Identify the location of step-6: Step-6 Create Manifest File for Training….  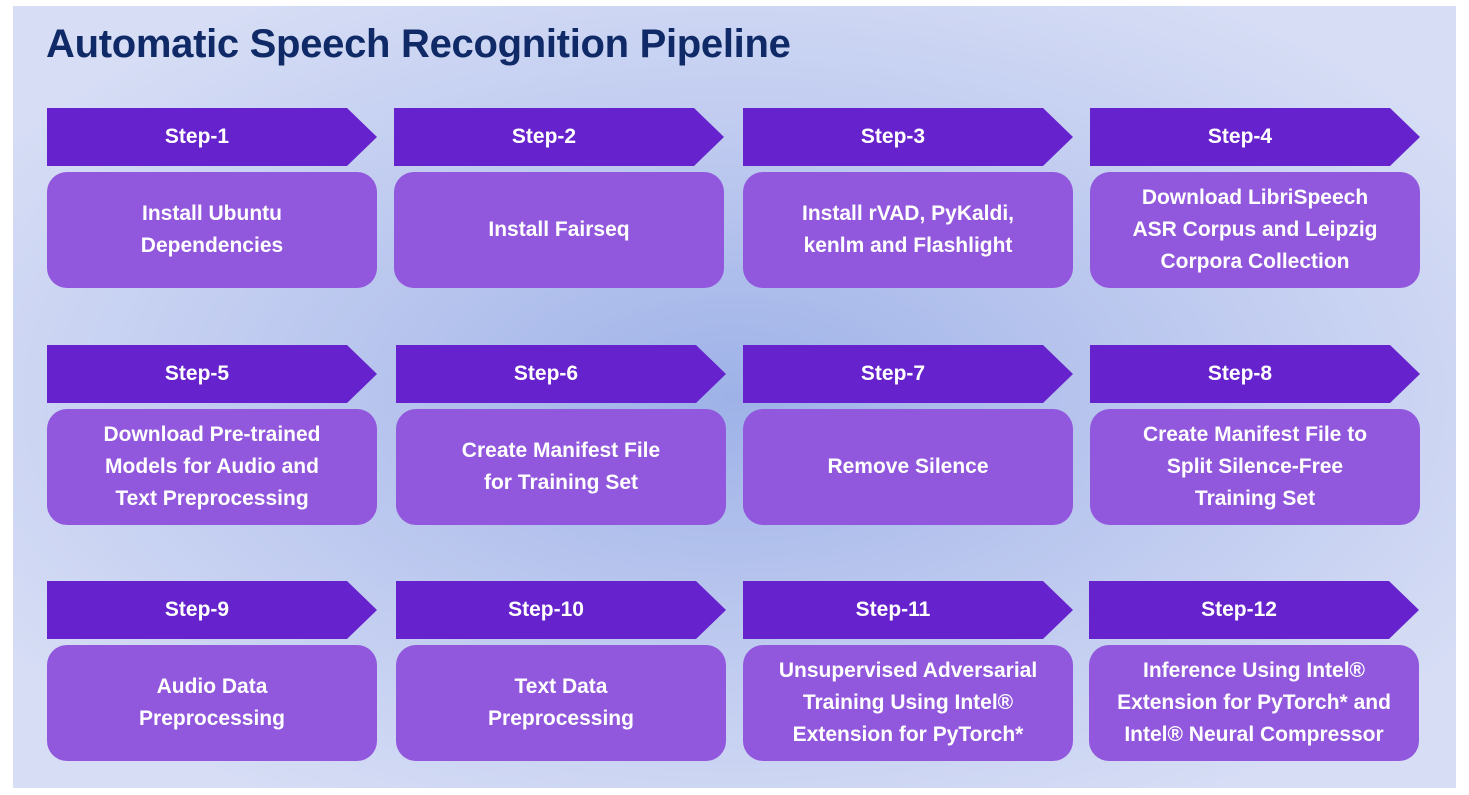
(561, 435).